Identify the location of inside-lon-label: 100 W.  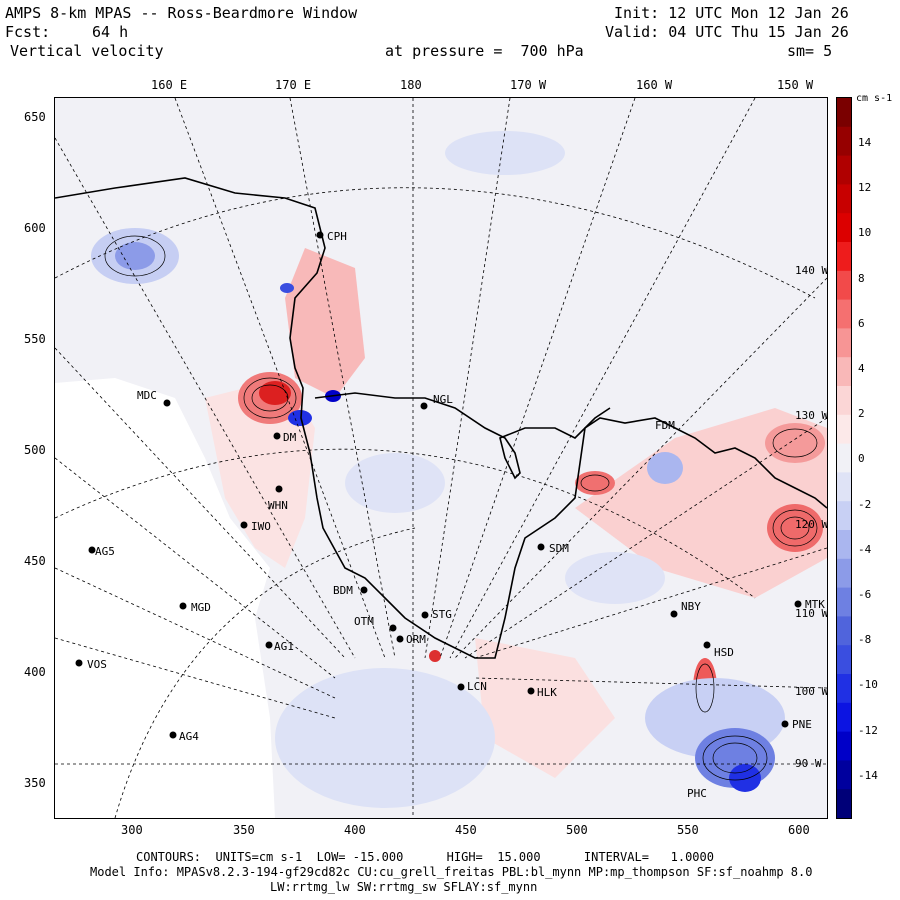
(811, 691).